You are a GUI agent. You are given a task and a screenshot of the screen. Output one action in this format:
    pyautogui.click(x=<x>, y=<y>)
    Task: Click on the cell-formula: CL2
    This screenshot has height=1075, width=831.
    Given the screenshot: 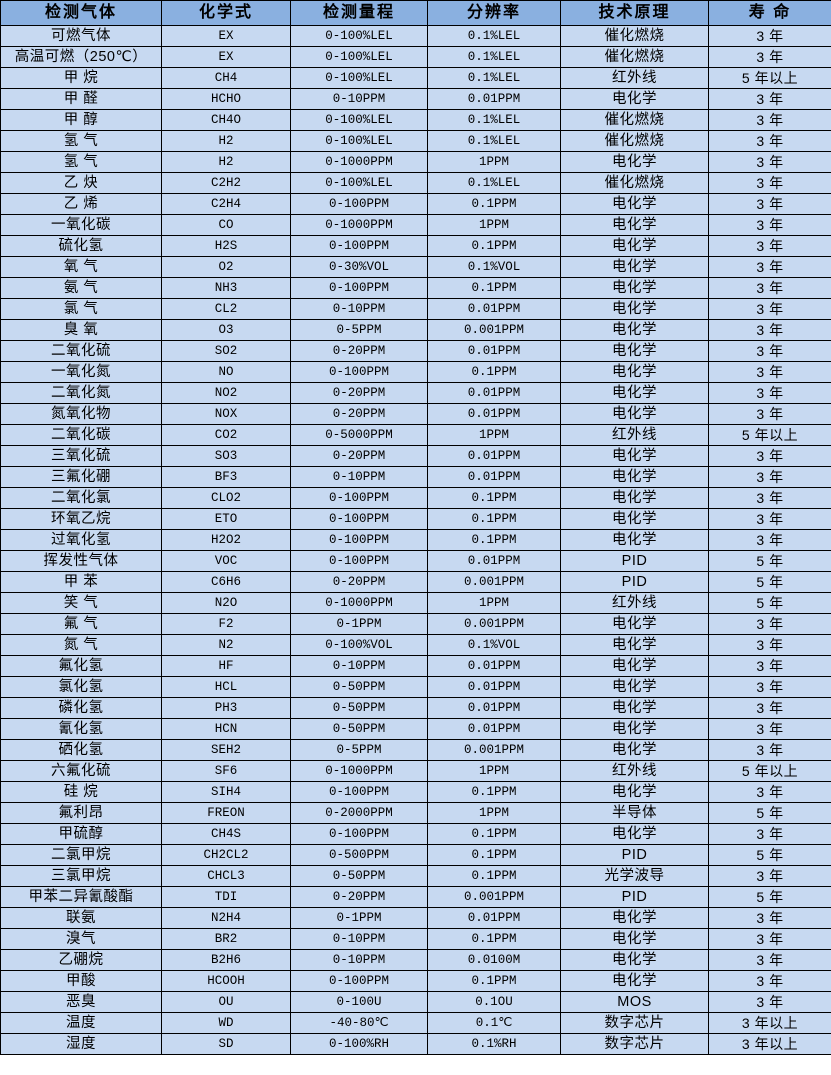 What is the action you would take?
    pyautogui.click(x=226, y=309)
    